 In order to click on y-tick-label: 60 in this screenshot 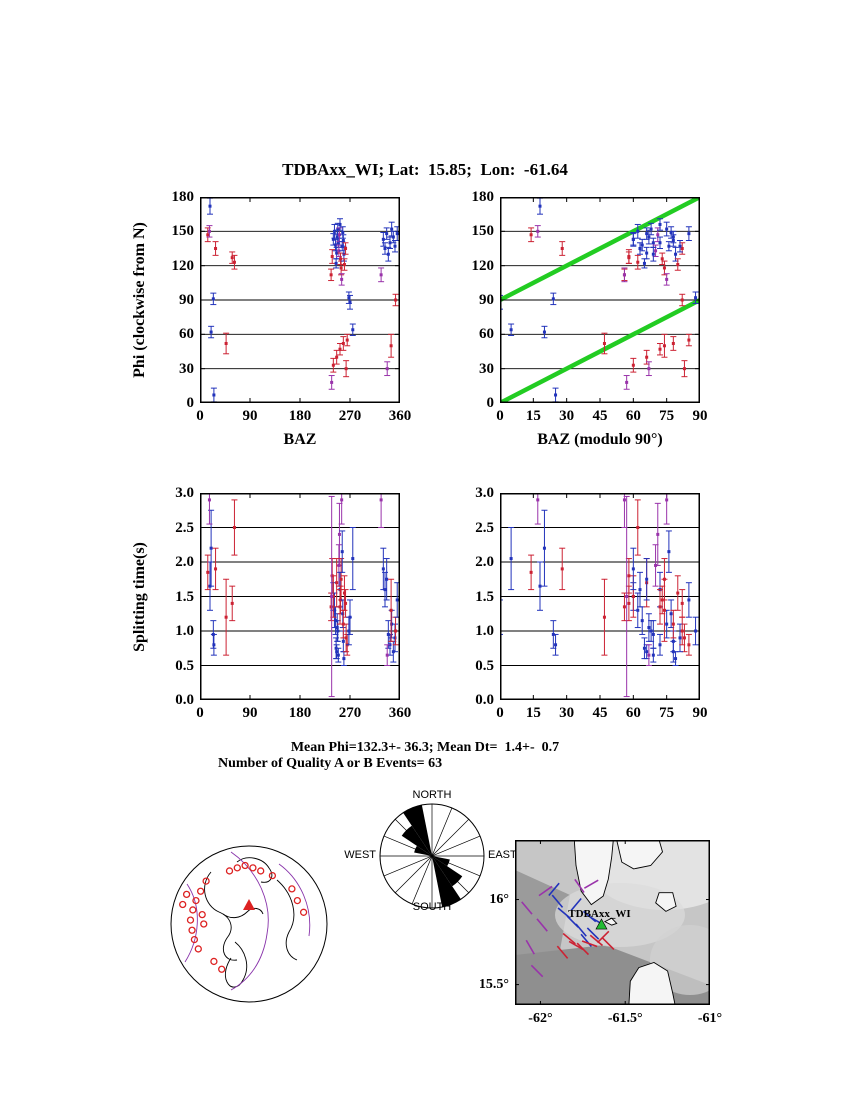, I will do `click(186, 334)`.